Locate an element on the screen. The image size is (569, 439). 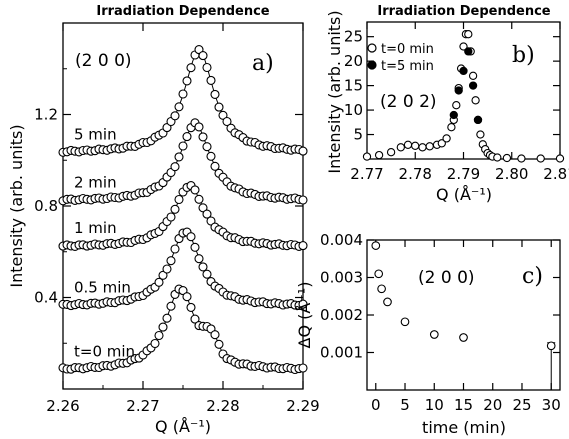
panel-b-ticks: 2.77 2.78 2.79 2.80 2.81 5 10 15 20 25 is located at coordinates (456, 102).